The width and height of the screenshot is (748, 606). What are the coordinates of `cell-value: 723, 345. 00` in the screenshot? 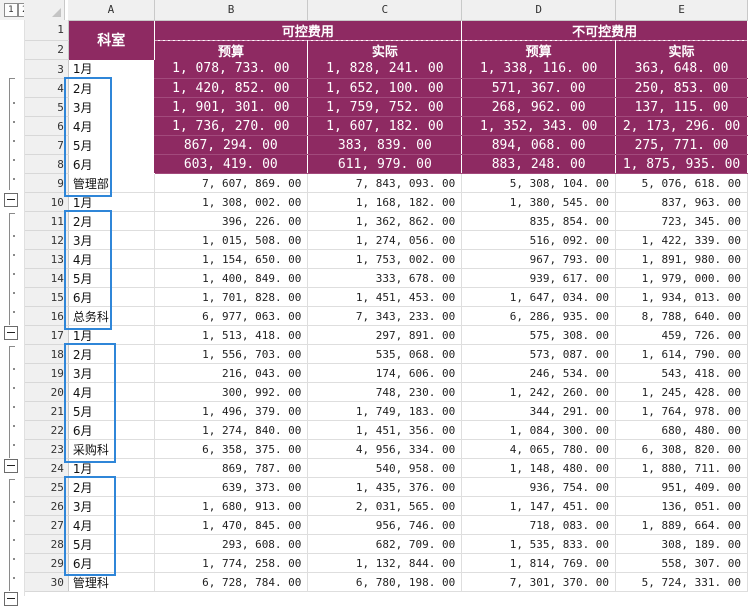 It's located at (681, 221).